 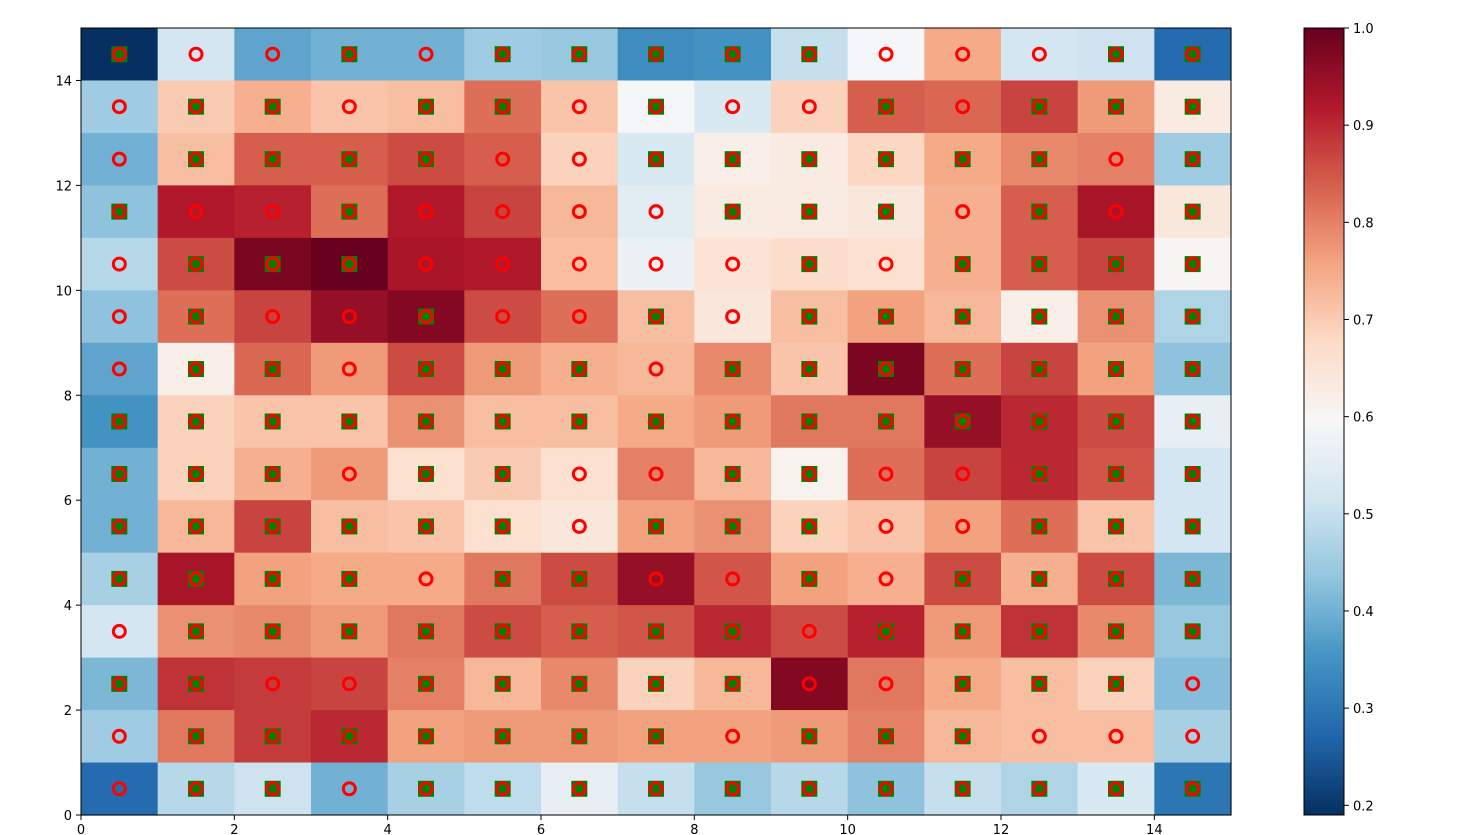 I want to click on colorbar-tick-label: 0.2, so click(x=1363, y=806).